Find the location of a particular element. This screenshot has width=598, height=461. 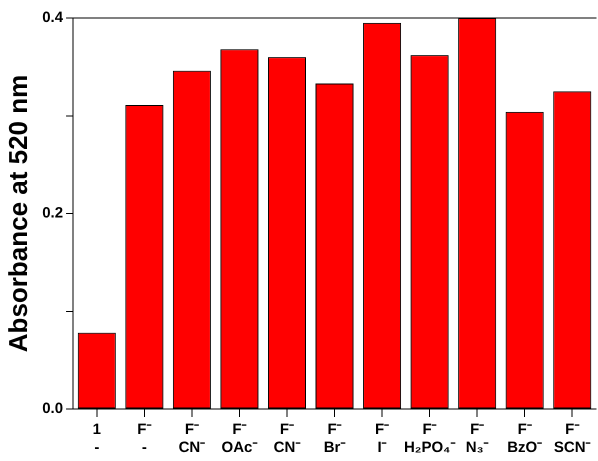

x-tick-label: F⁻ H₂PO₄⁻ is located at coordinates (430, 438).